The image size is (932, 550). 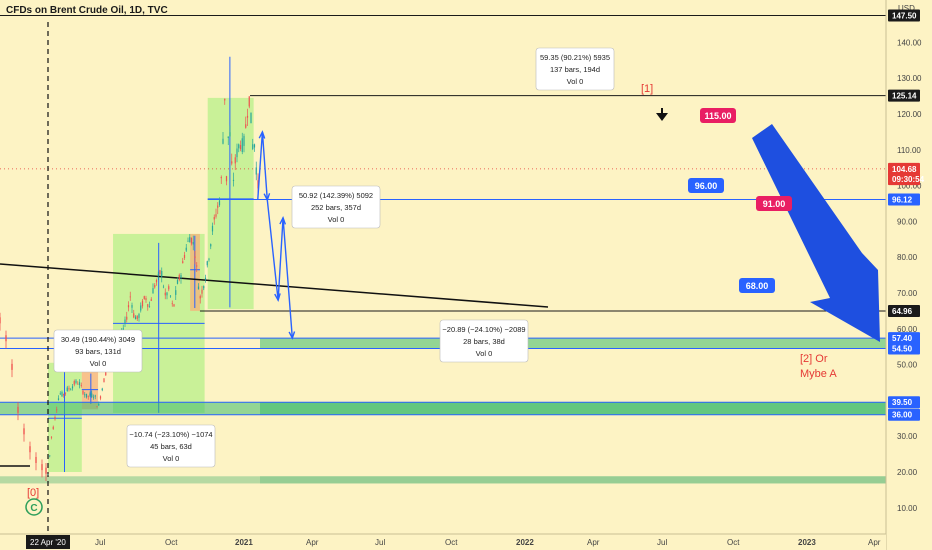 What do you see at coordinates (443, 408) in the screenshot?
I see `support-band` at bounding box center [443, 408].